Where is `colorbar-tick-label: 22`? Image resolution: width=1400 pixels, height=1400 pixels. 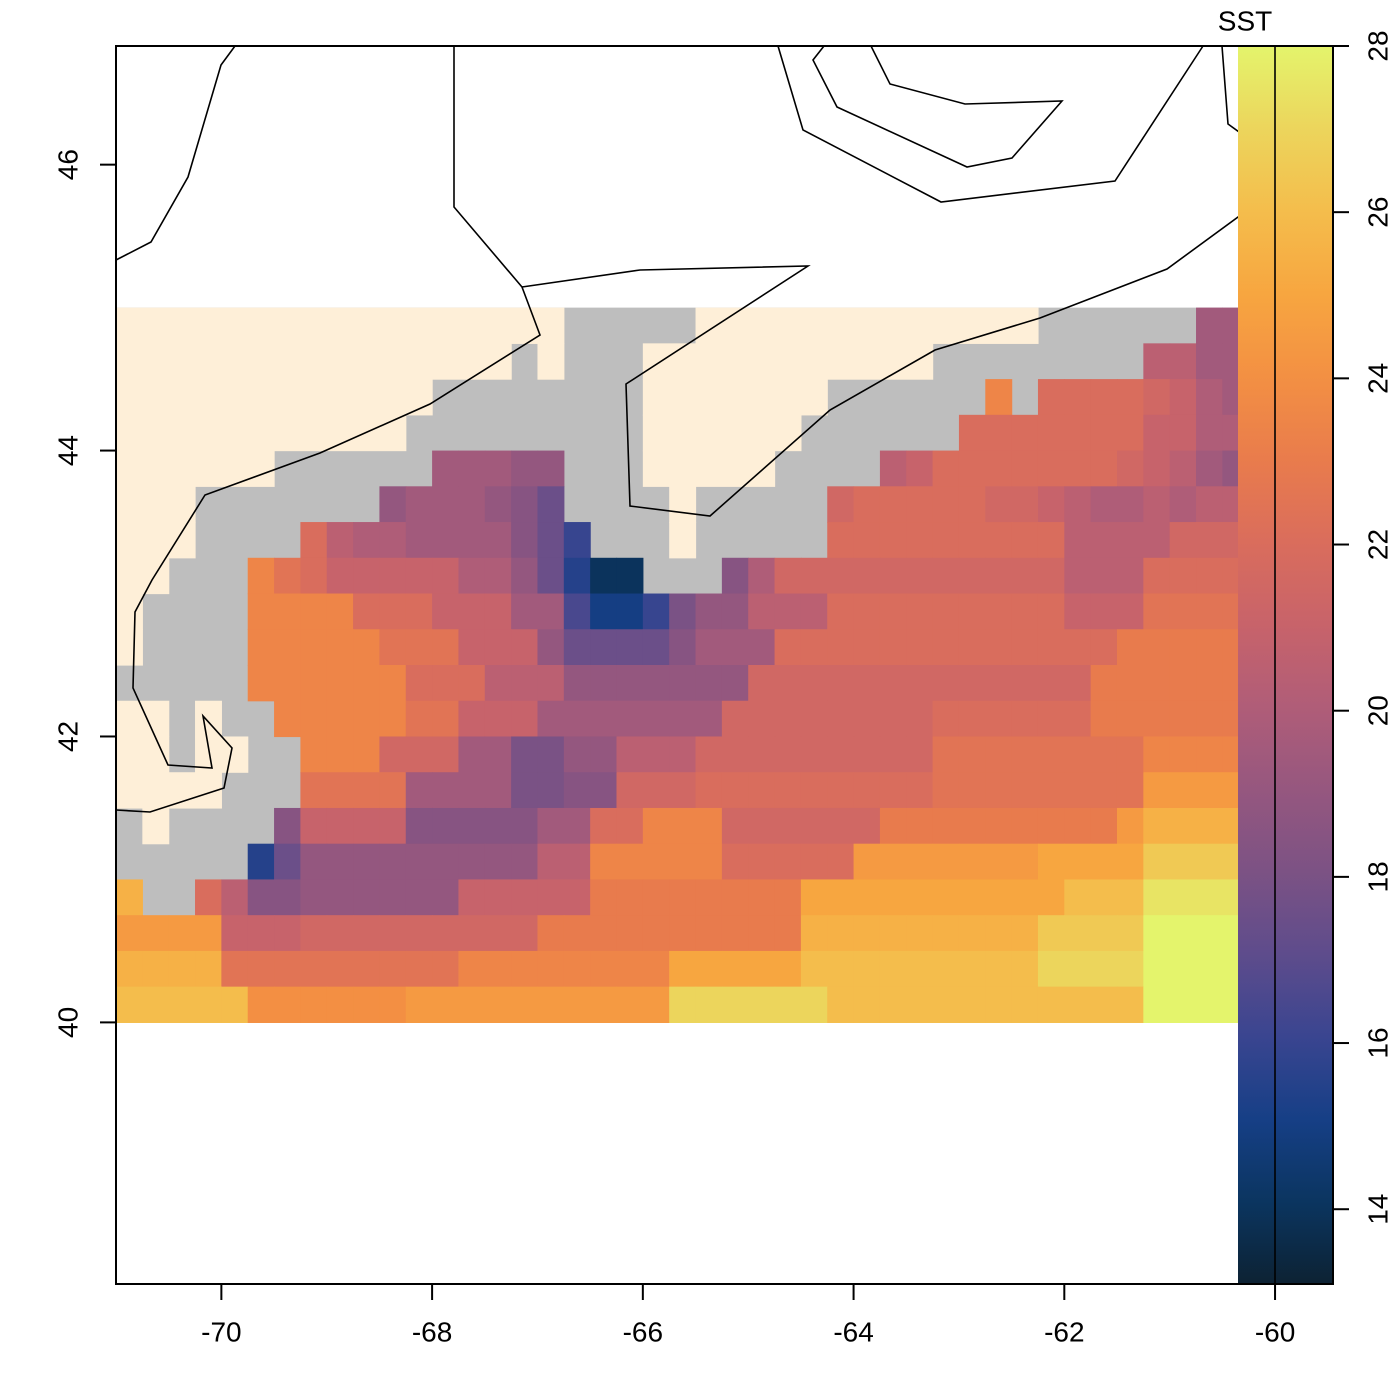
colorbar-tick-label: 22 is located at coordinates (1377, 544).